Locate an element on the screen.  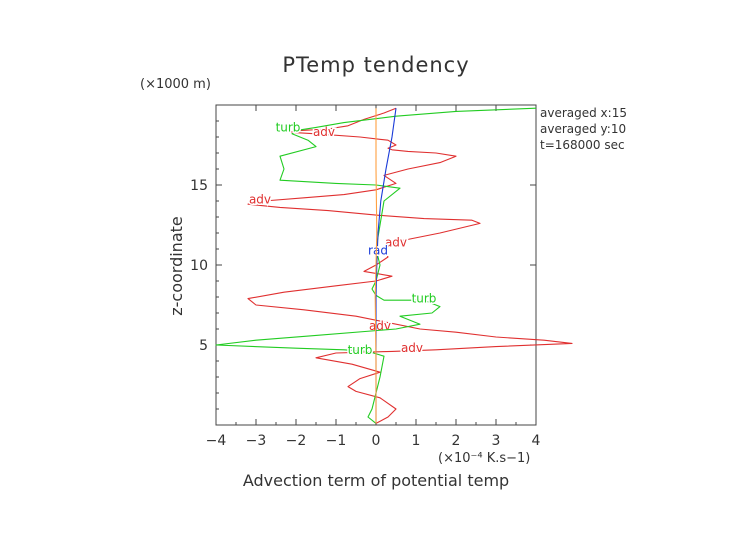
x-tick-label: −1 is located at coordinates (336, 441).